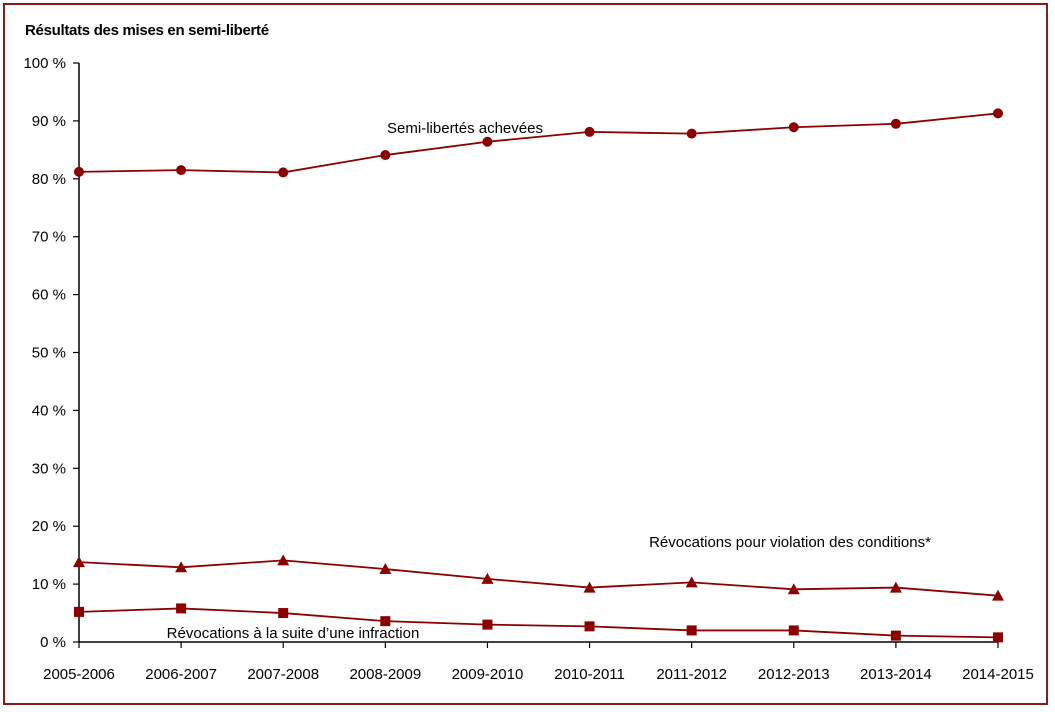  What do you see at coordinates (691, 674) in the screenshot?
I see `x-tick-label: 2011-2012` at bounding box center [691, 674].